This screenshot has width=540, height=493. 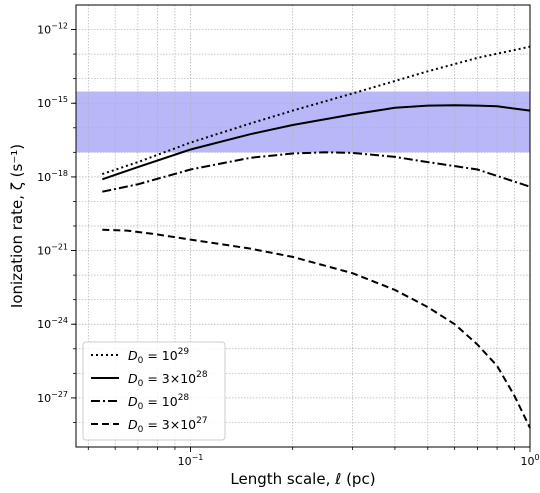 I want to click on legend: D0 = 1029 D0 = 3×1028 D0 = 1028 D0 = 3×1027, so click(x=154, y=391).